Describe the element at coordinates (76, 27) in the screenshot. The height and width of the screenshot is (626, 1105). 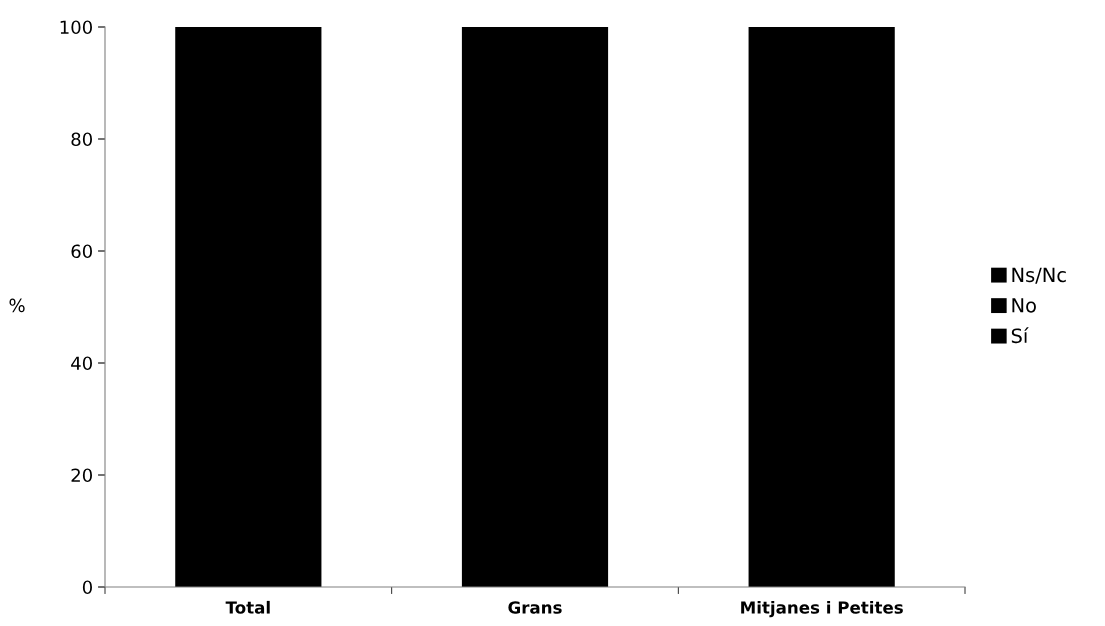
I see `y-tick-label: 100` at that location.